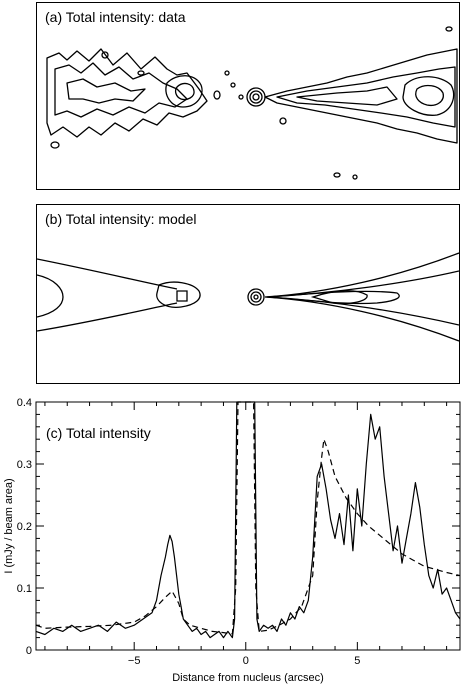 Image resolution: width=463 pixels, height=687 pixels. I want to click on contour-left-outer, so click(127, 93).